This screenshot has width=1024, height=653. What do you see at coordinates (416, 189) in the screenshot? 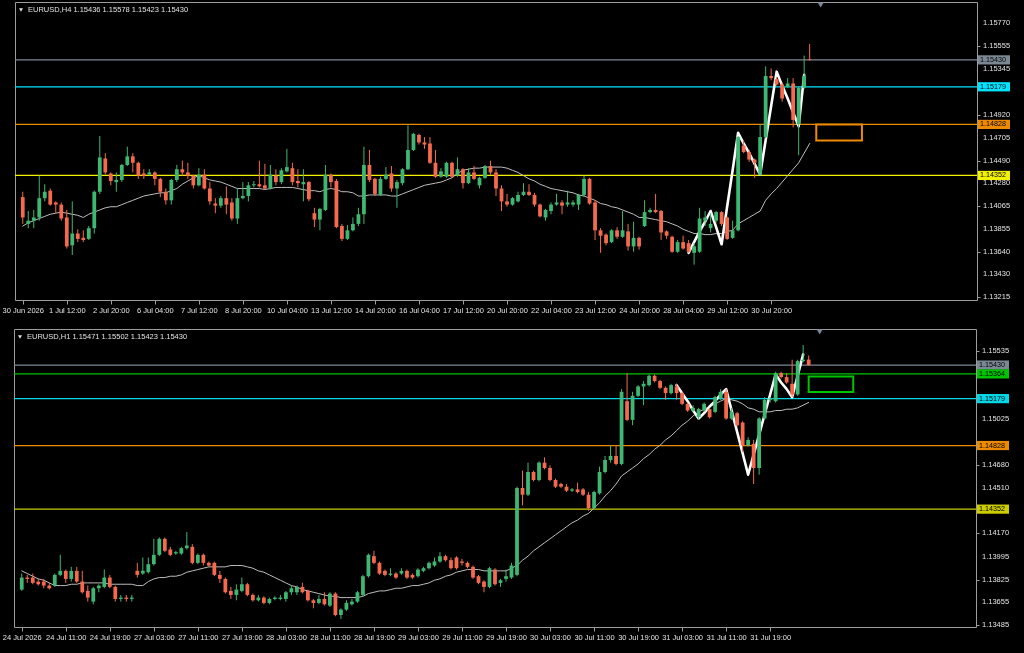
I see `line-series` at bounding box center [416, 189].